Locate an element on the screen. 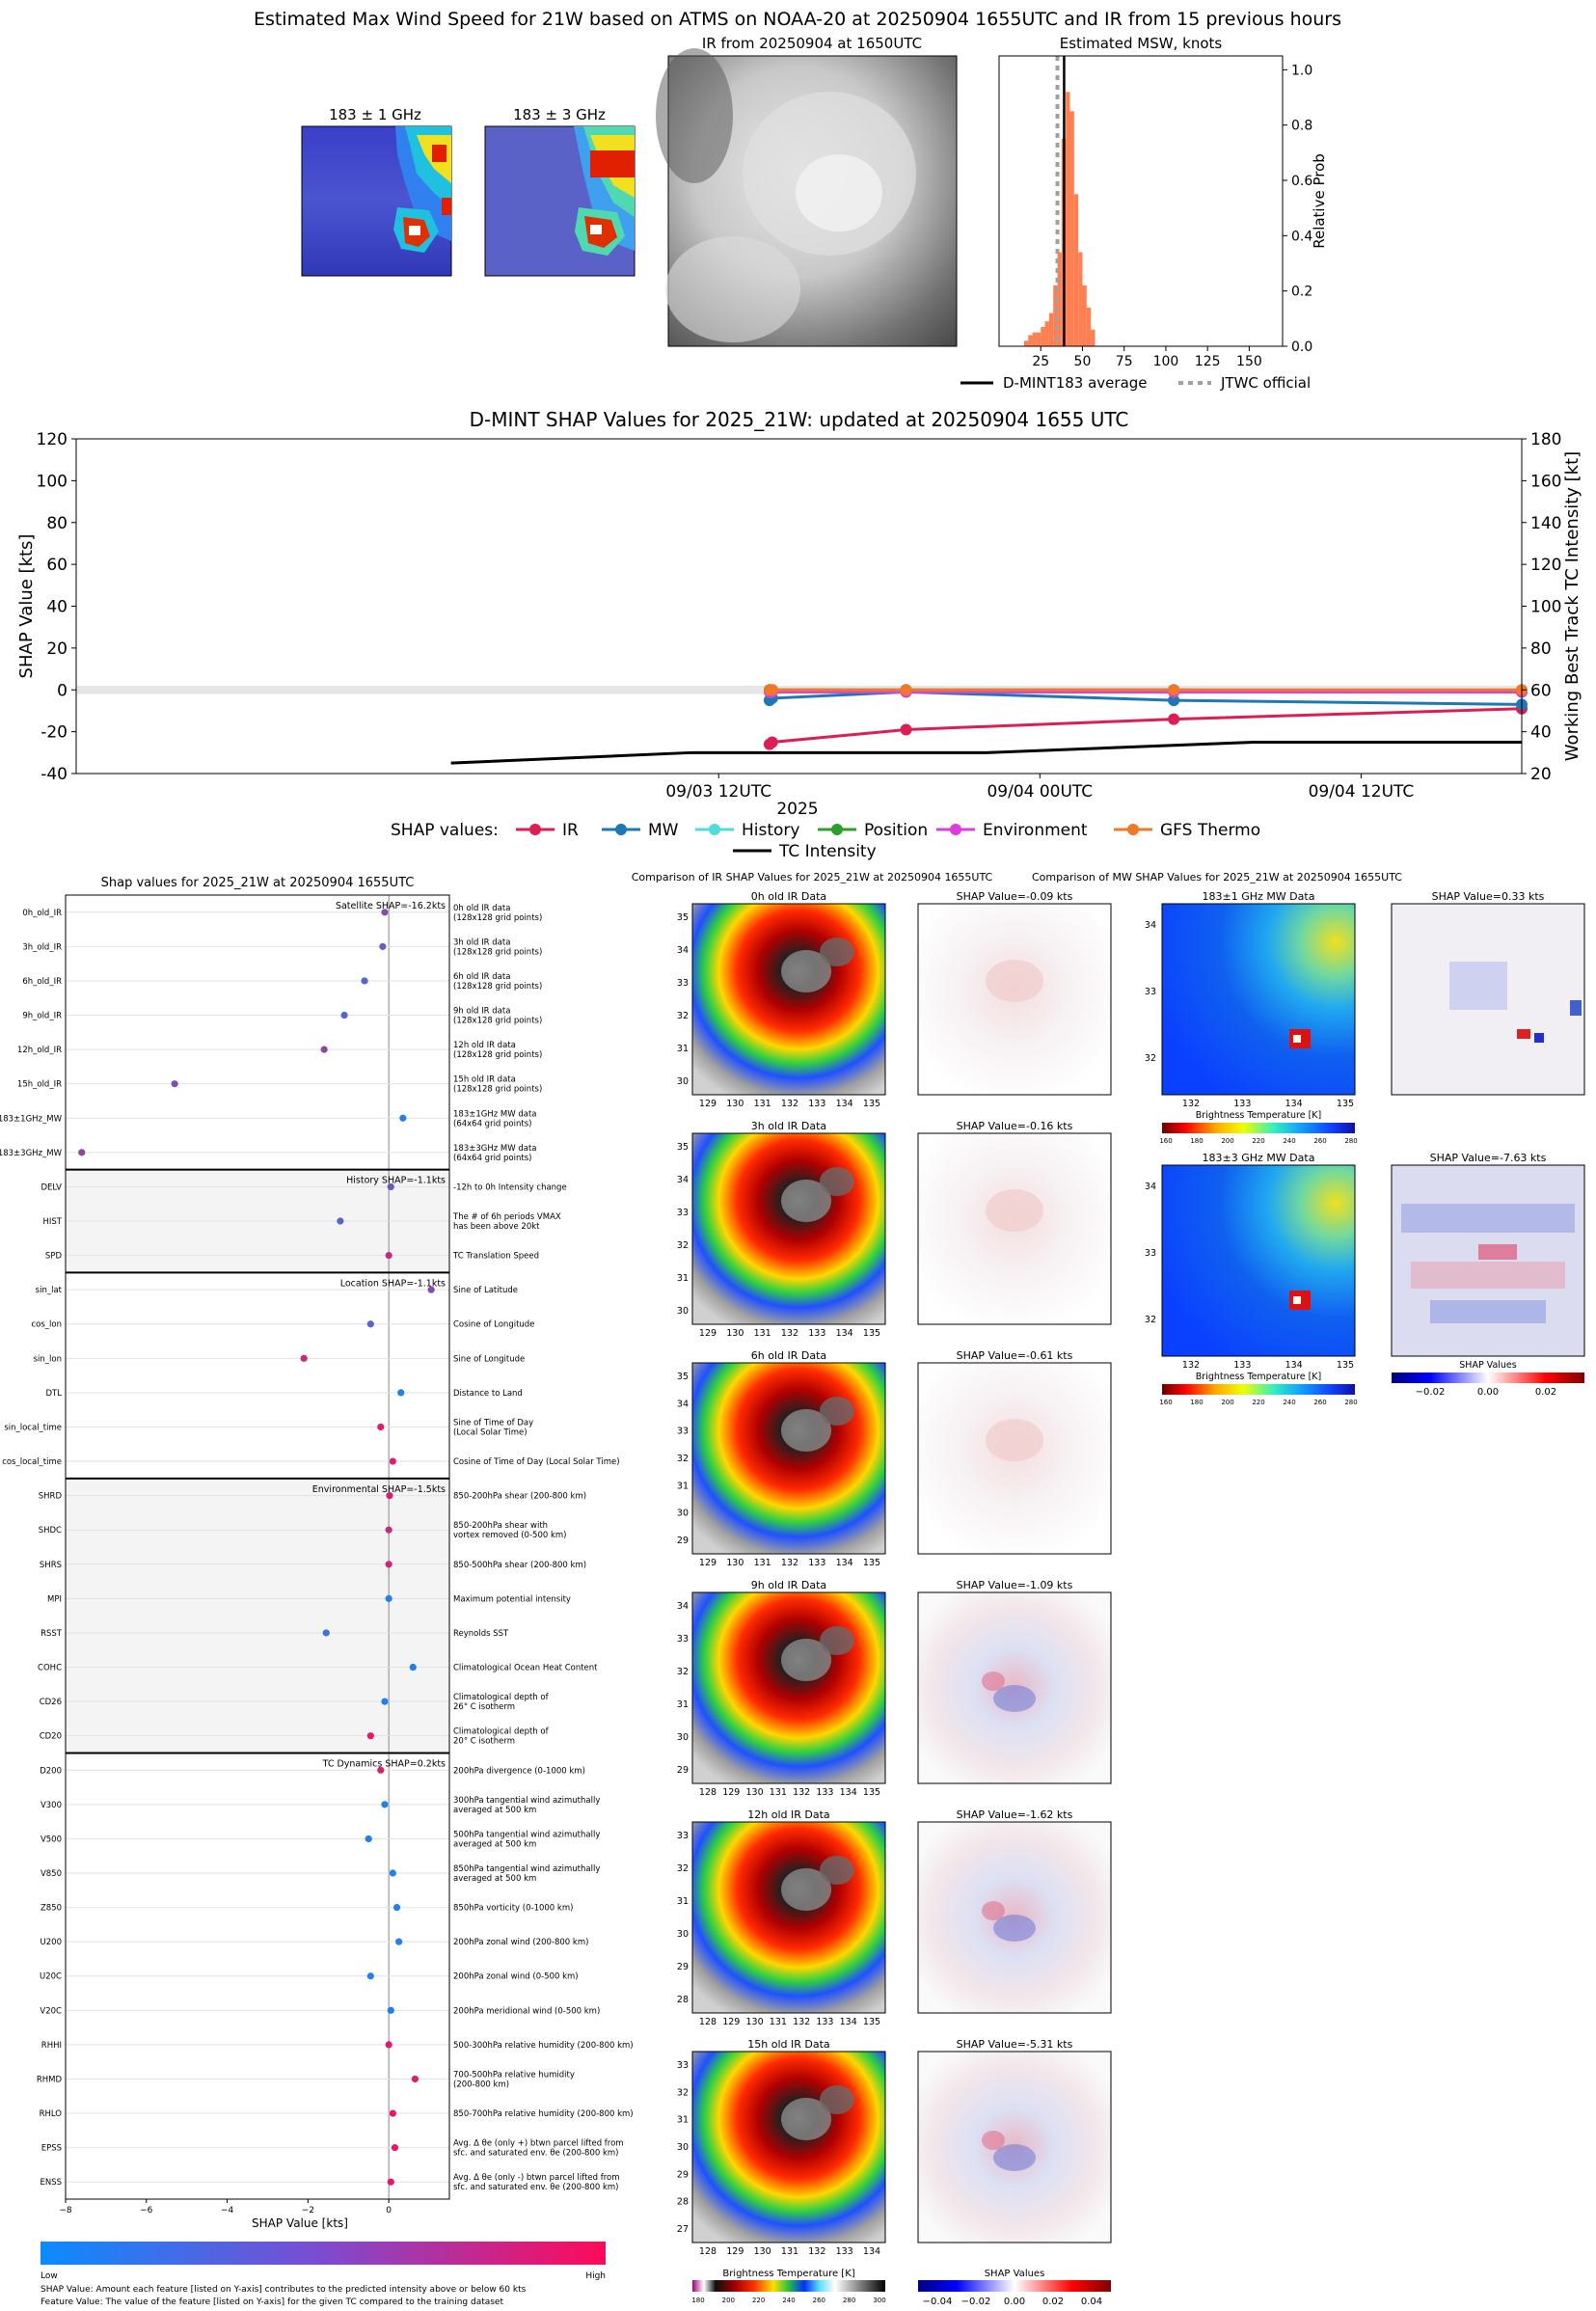 This screenshot has width=1596, height=2311. legend-label-environment: Environment is located at coordinates (1035, 831).